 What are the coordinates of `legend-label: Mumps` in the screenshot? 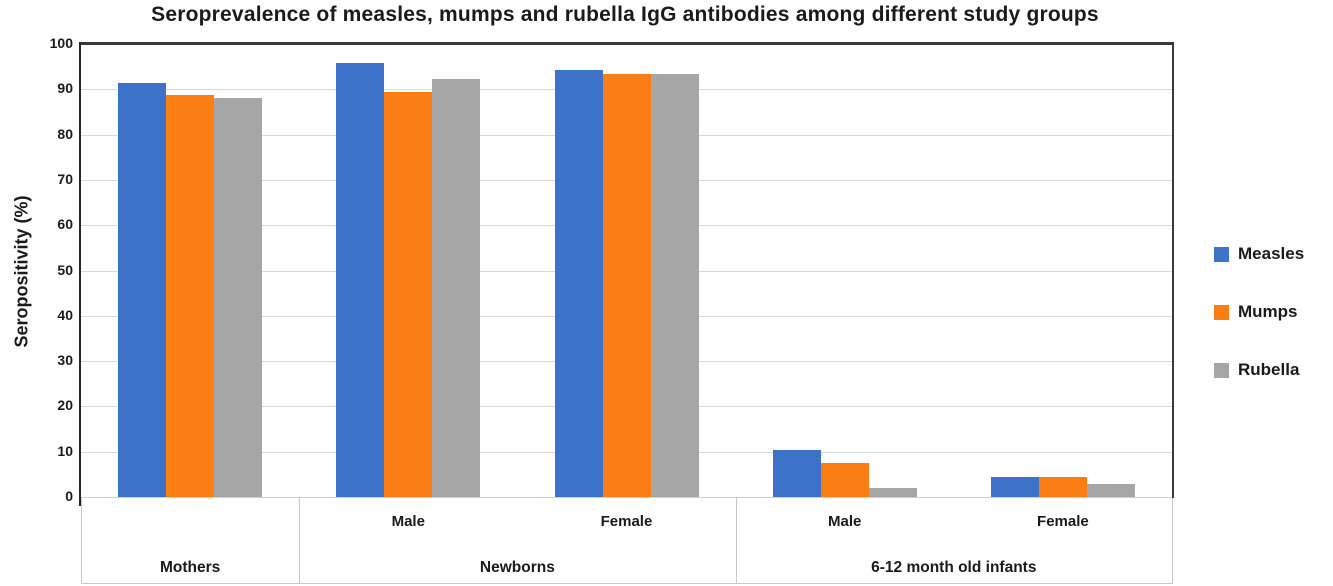 It's located at (1268, 311).